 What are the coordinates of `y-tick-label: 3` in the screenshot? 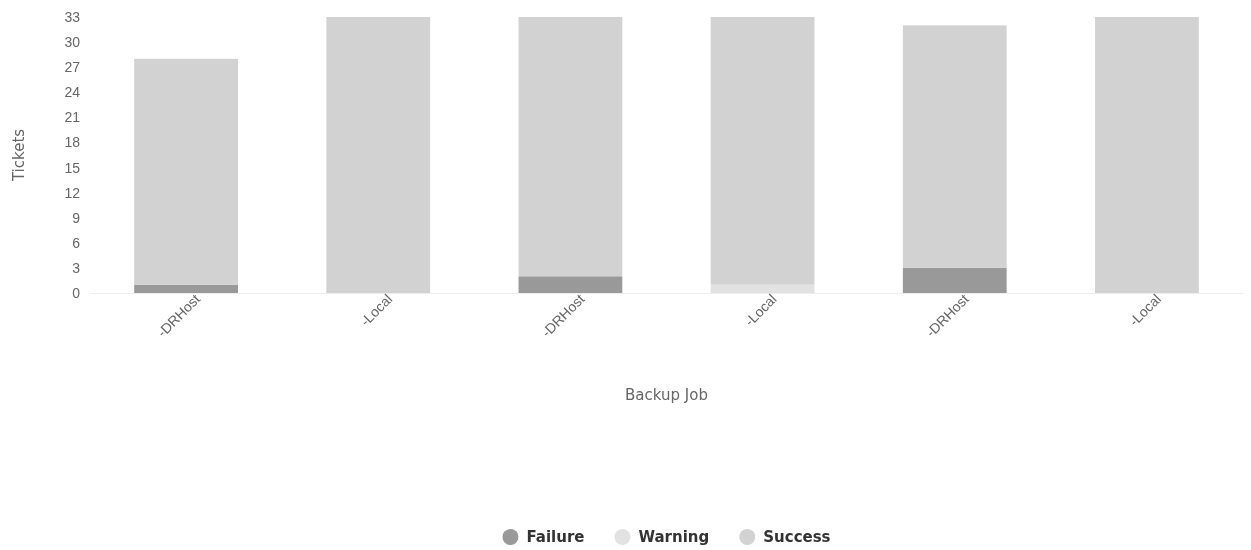 It's located at (76, 267).